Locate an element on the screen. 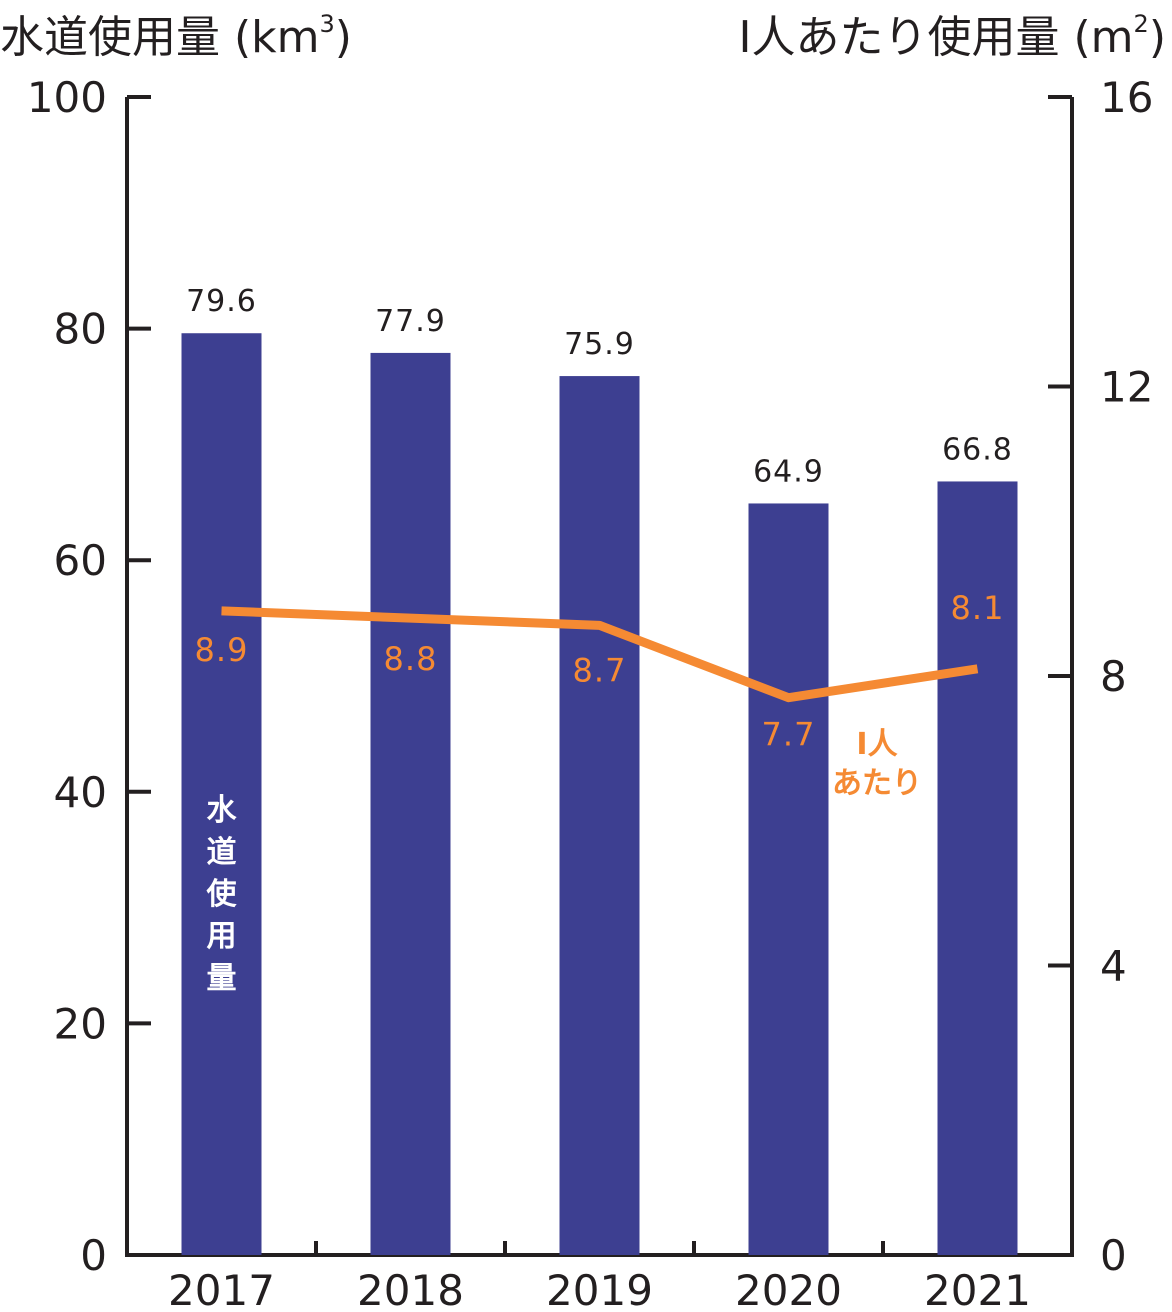 Image resolution: width=1172 pixels, height=1312 pixels. line-value-label: 8.7 is located at coordinates (600, 670).